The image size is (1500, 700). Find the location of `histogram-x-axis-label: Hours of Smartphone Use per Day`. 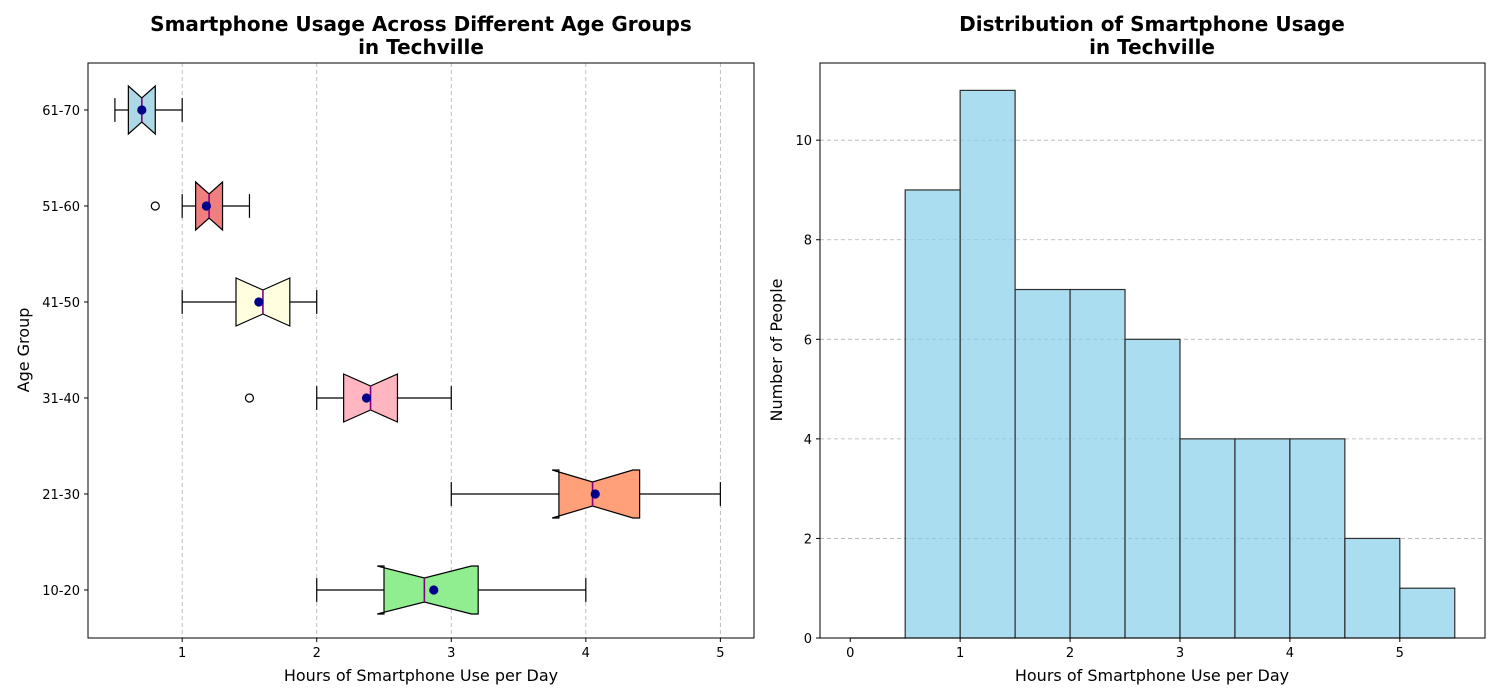

histogram-x-axis-label: Hours of Smartphone Use per Day is located at coordinates (1152, 675).